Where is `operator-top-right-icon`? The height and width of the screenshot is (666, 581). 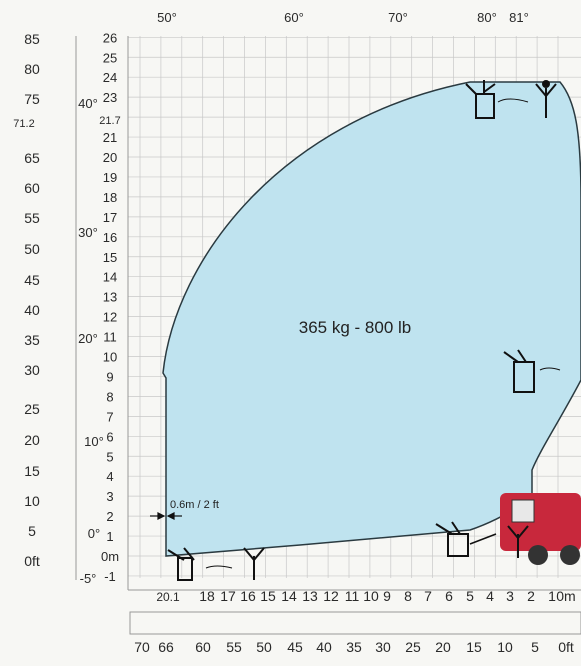
operator-top-right-icon is located at coordinates (546, 99).